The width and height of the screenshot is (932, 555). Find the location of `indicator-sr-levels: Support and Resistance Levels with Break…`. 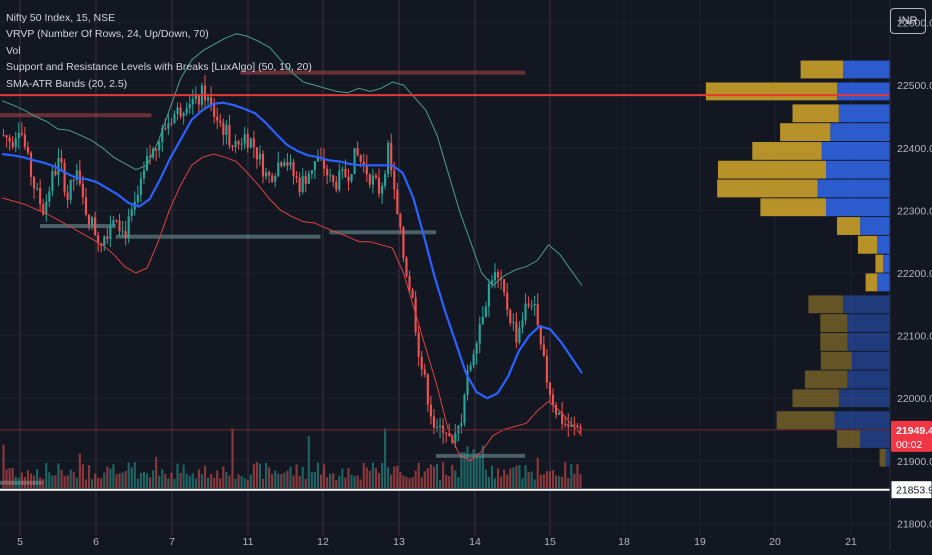

indicator-sr-levels: Support and Resistance Levels with Break… is located at coordinates (159, 67).